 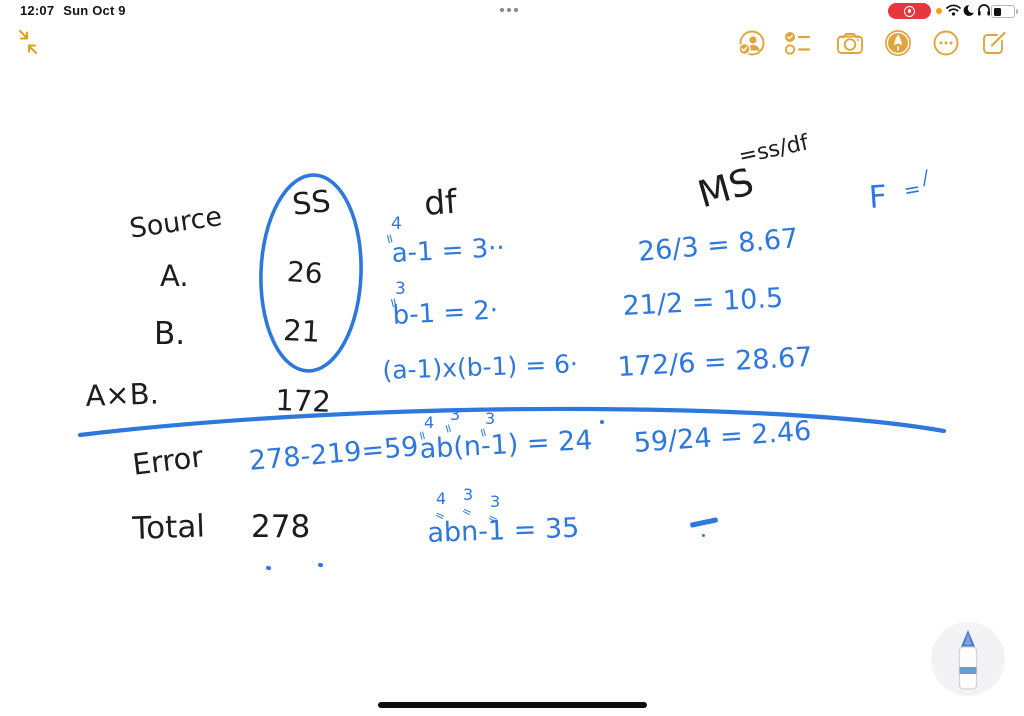 I want to click on row-total-df-sup-n: 3, so click(x=495, y=501).